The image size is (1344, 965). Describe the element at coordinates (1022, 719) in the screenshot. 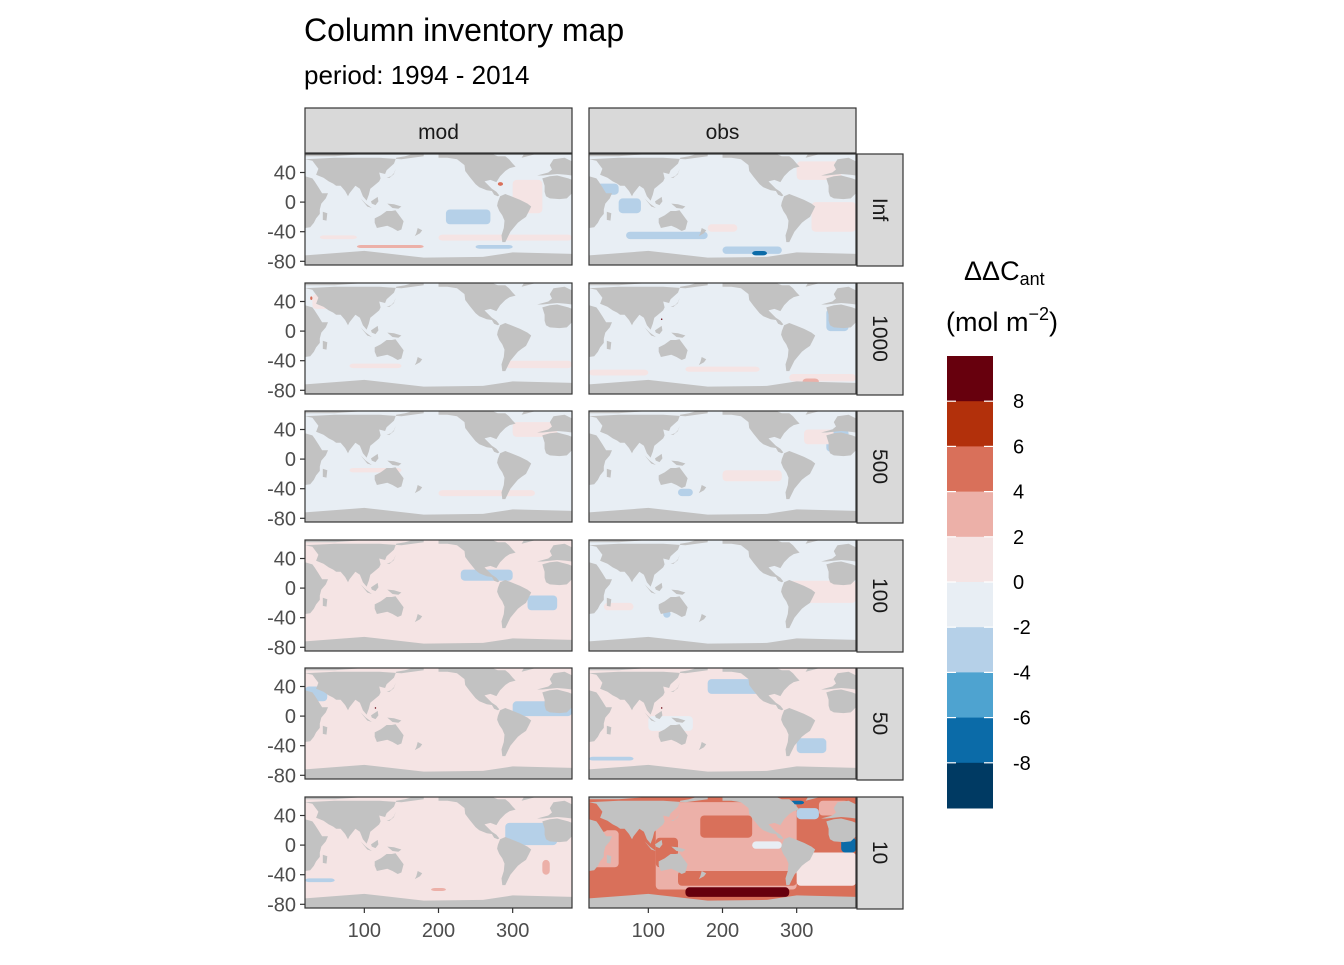

I see `legend-break-label: -6` at that location.